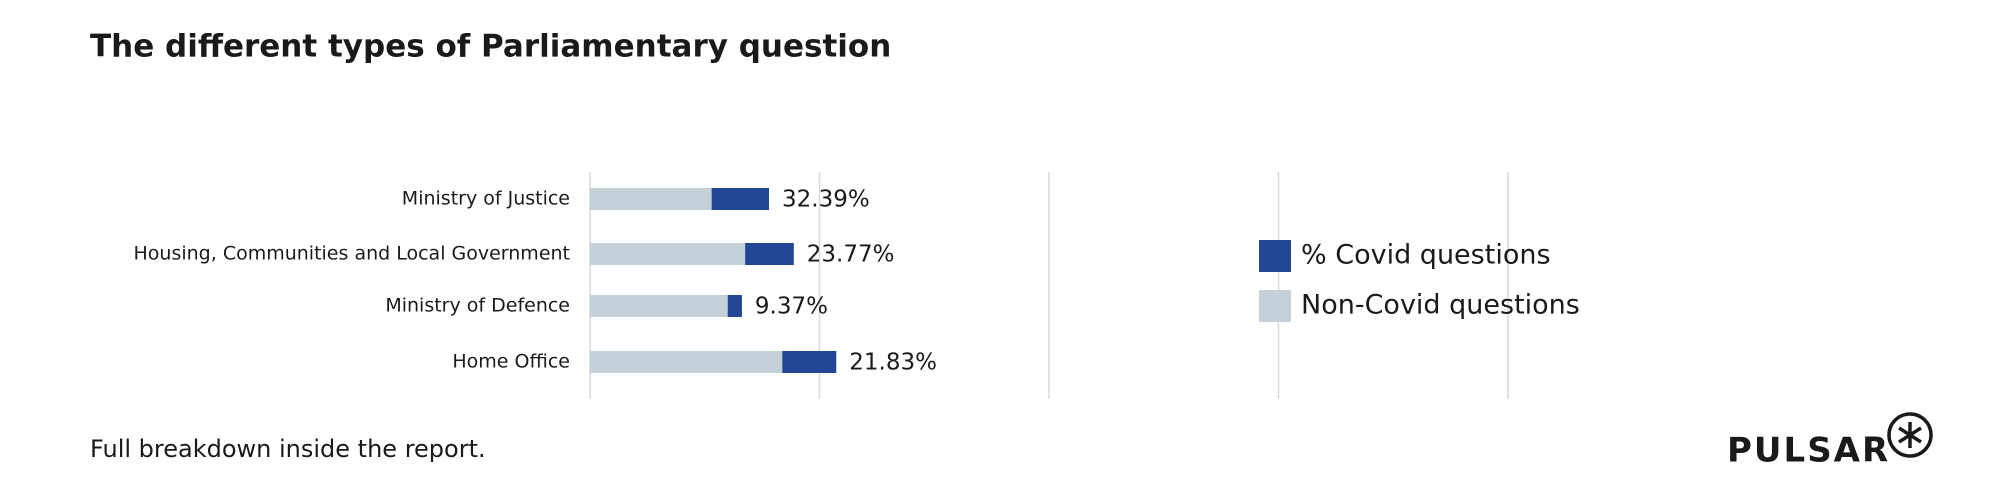  Describe the element at coordinates (1808, 451) in the screenshot. I see `logo-text: PULSAR` at that location.